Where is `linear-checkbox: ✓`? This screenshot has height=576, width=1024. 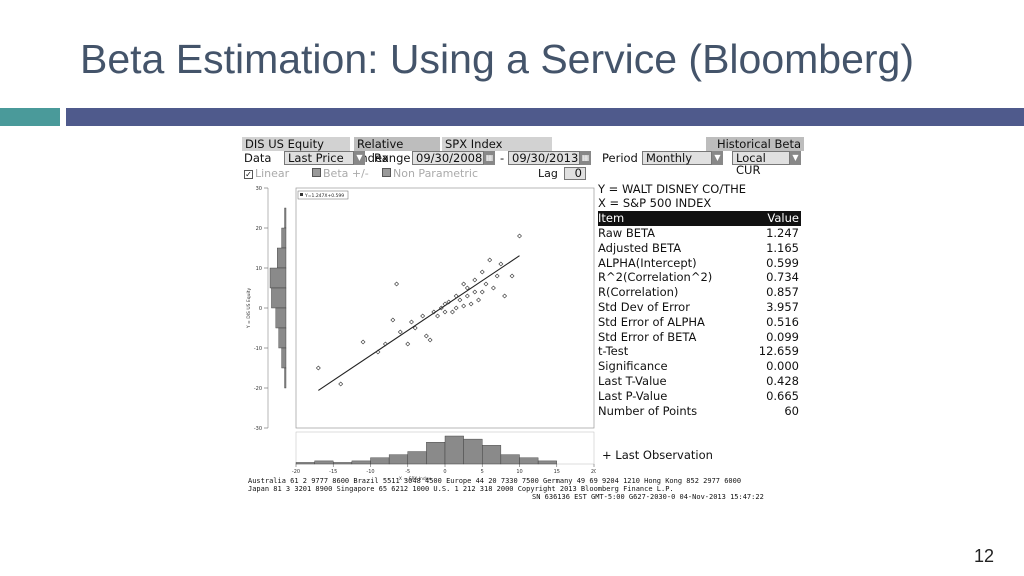
linear-checkbox: ✓ is located at coordinates (248, 174).